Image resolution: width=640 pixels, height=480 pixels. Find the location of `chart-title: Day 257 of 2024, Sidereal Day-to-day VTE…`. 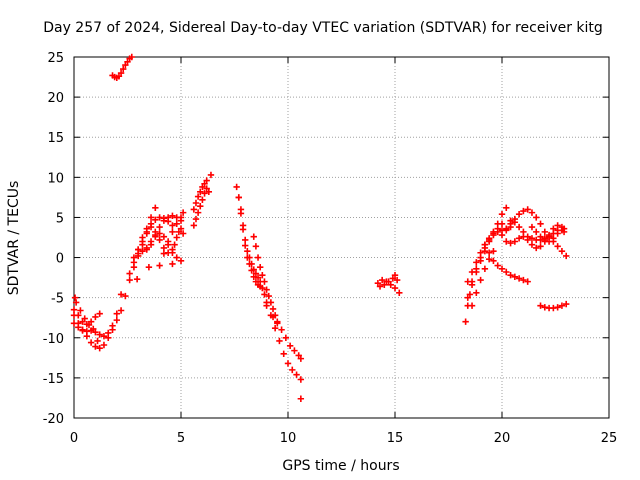

chart-title: Day 257 of 2024, Sidereal Day-to-day VTE… is located at coordinates (323, 28).